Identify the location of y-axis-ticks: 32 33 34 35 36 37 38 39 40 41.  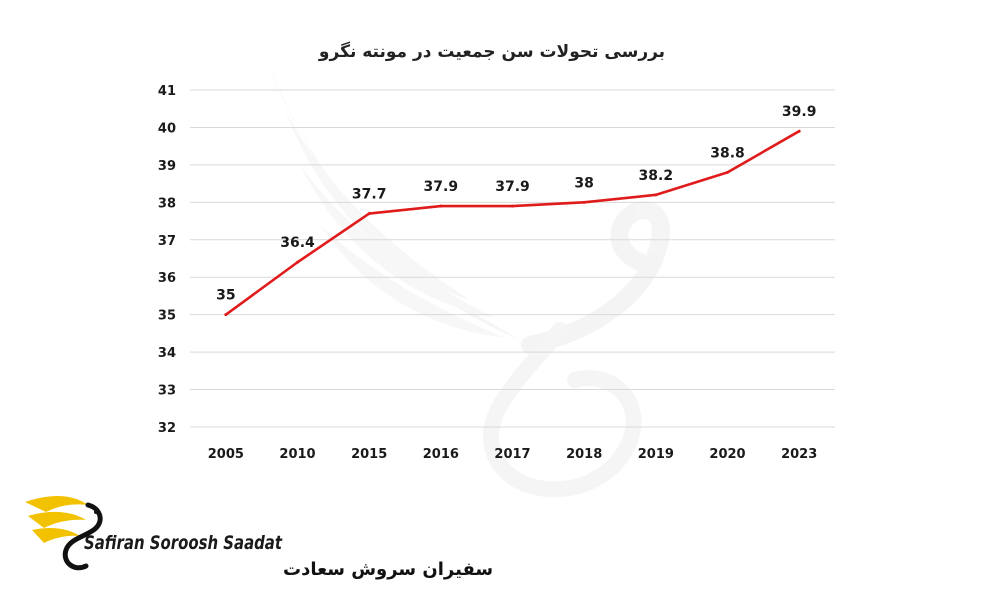
(167, 260).